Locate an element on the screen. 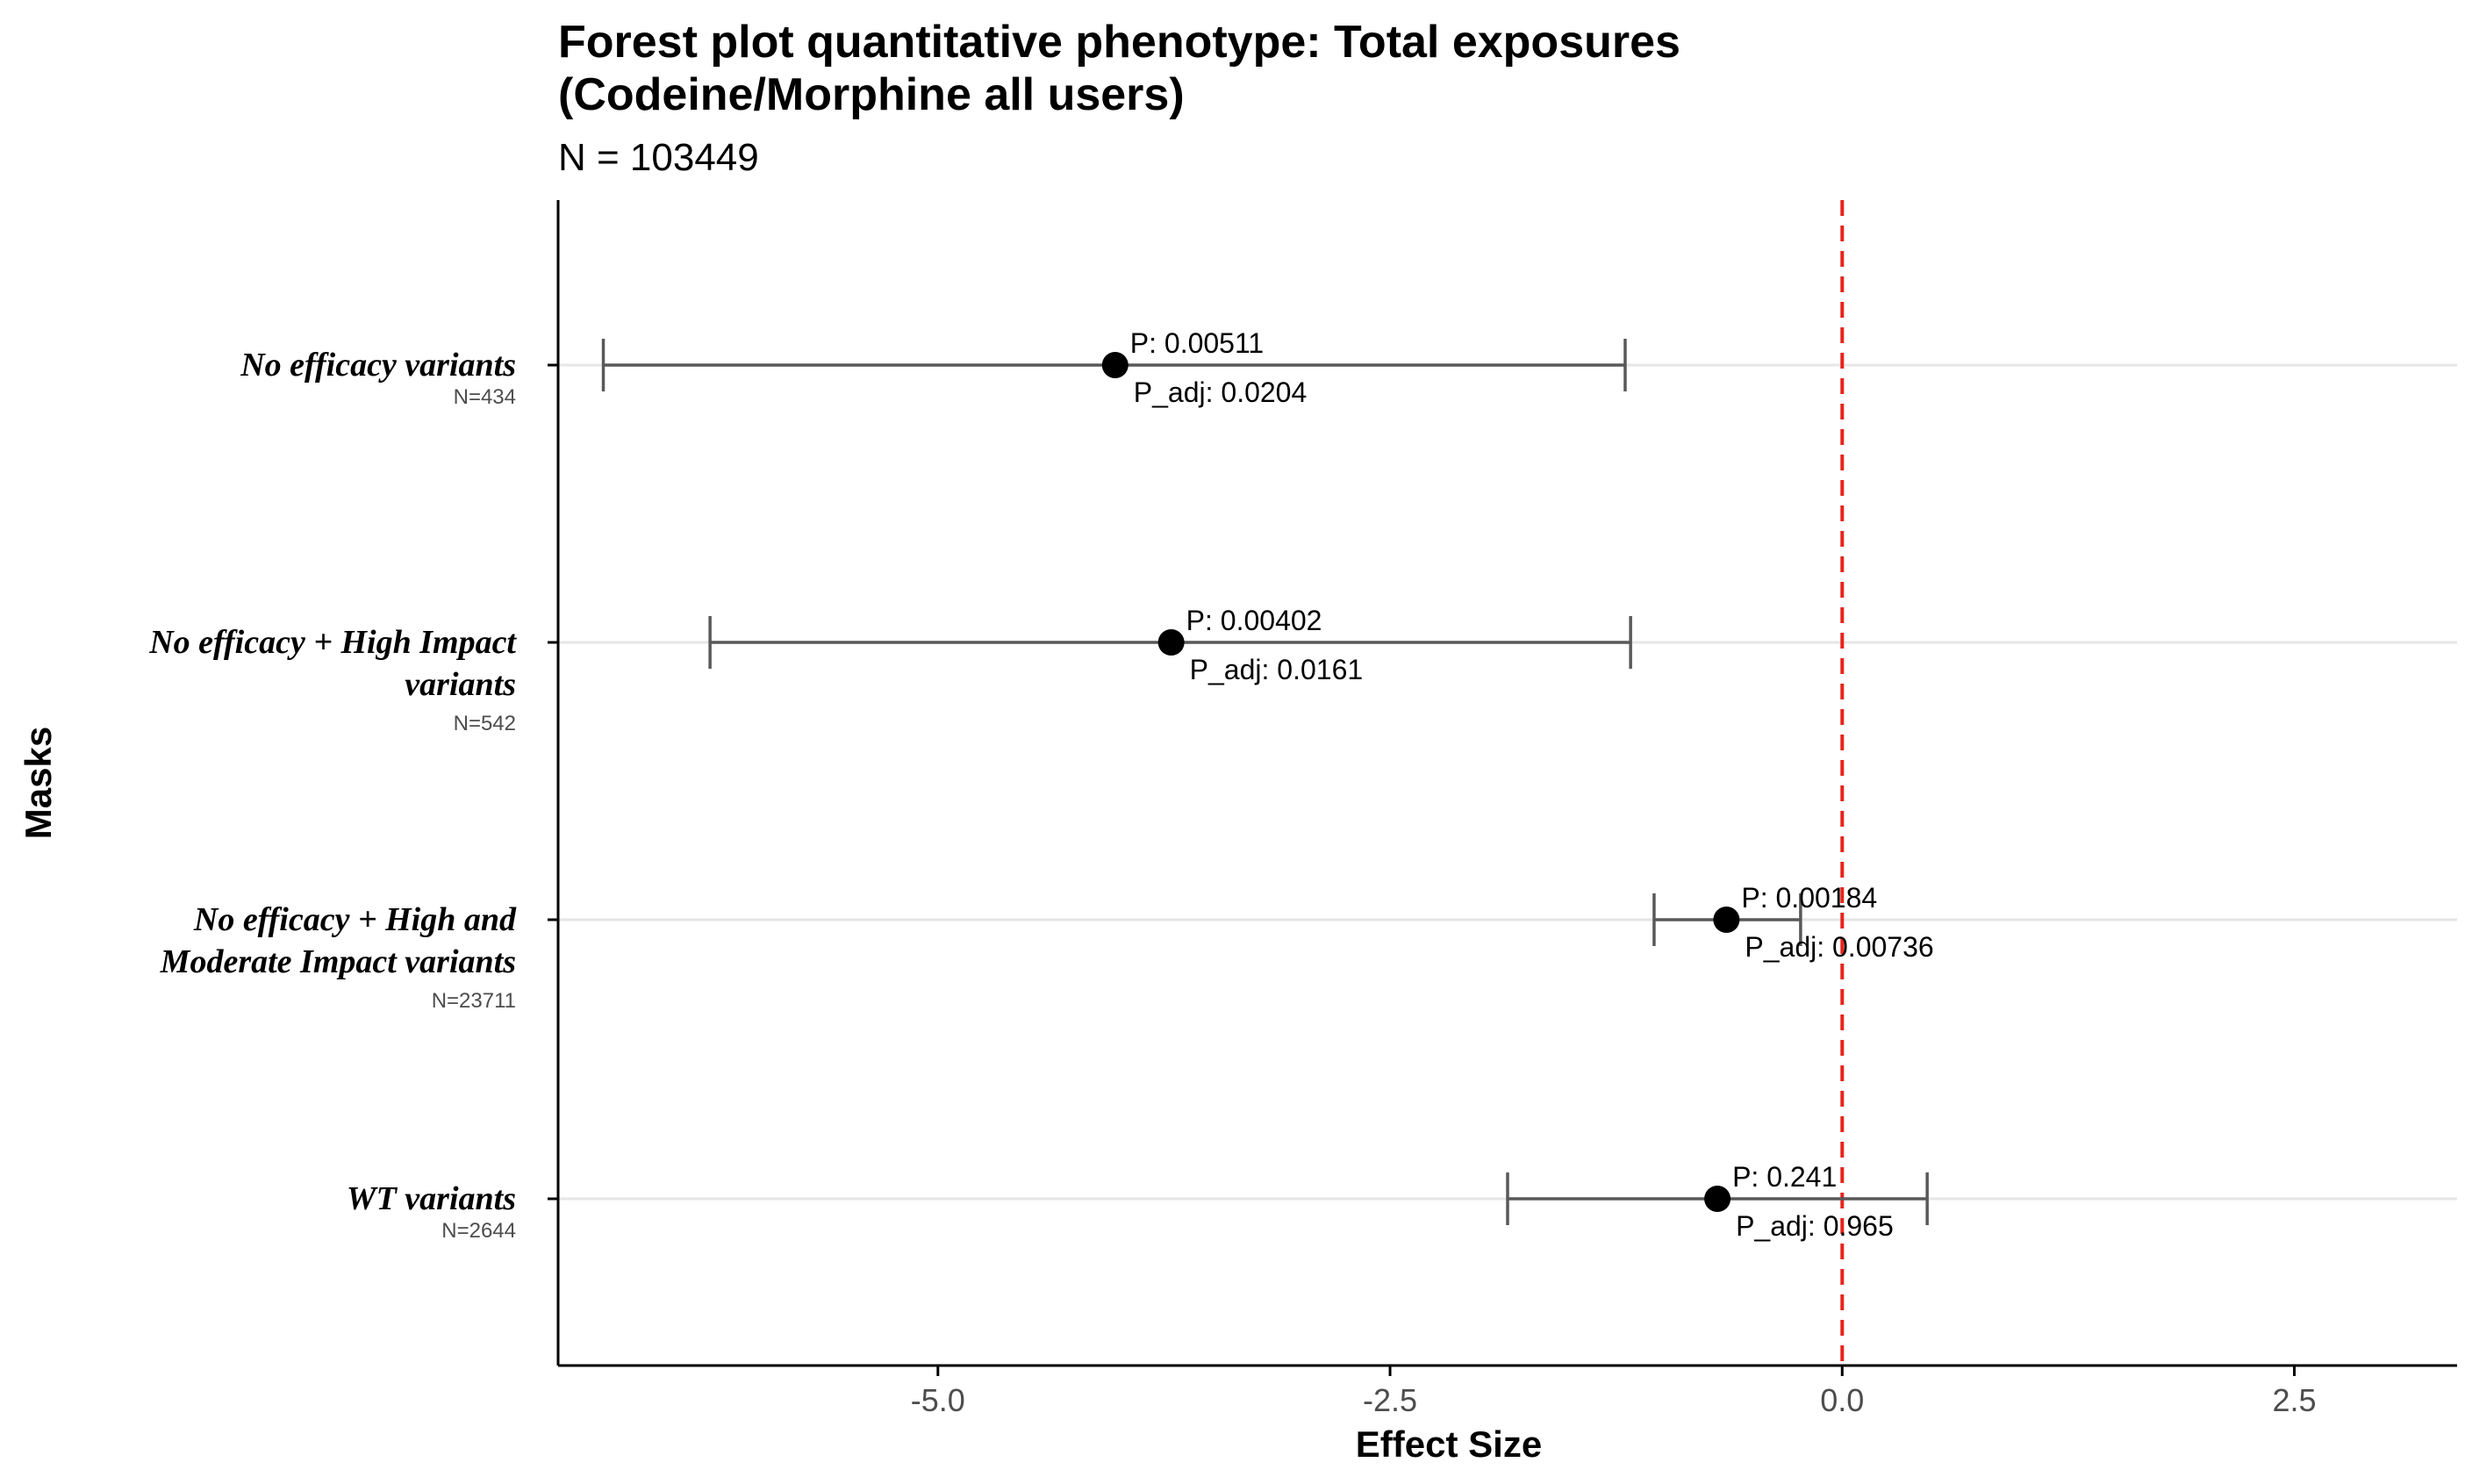  row-label: No efficacy variants is located at coordinates (378, 365).